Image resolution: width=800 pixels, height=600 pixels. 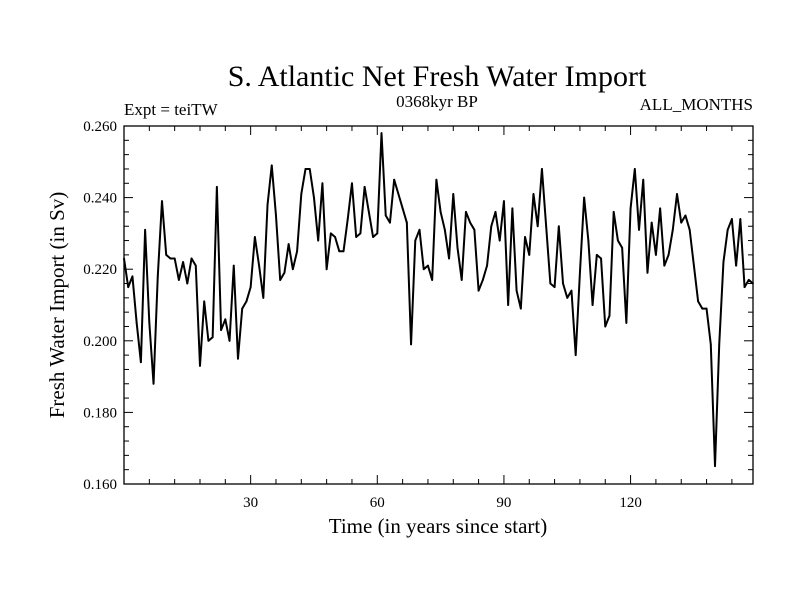 What do you see at coordinates (171, 109) in the screenshot?
I see `experiment-label: Expt = teiTW` at bounding box center [171, 109].